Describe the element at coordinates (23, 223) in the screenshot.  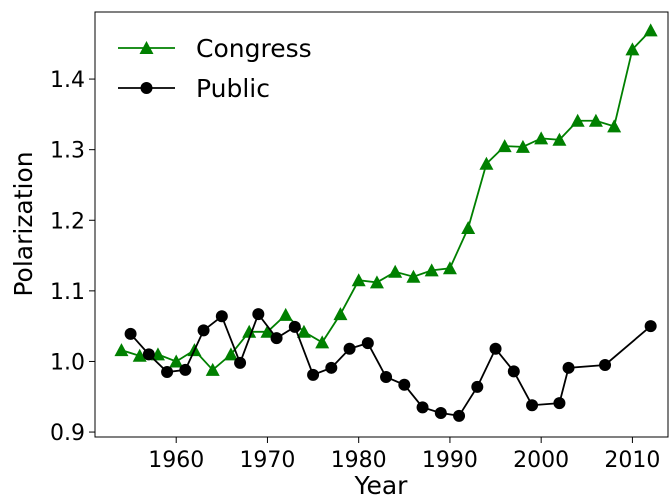
I see `y-axis-label: Polarization` at that location.